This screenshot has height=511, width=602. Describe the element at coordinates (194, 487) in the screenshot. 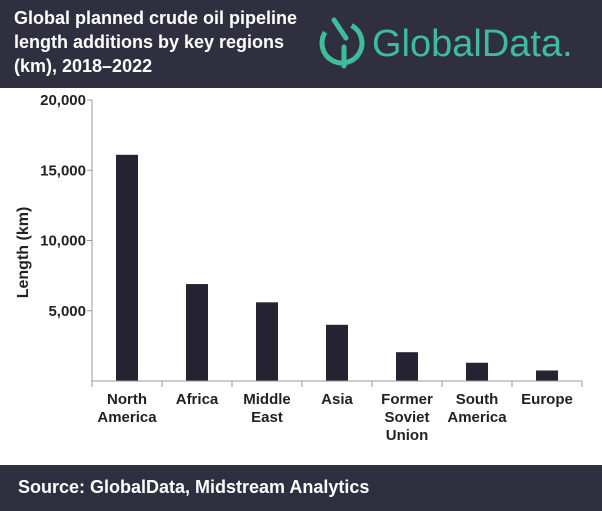

I see `source-note: Source: GlobalData, Midstream Analytics` at that location.